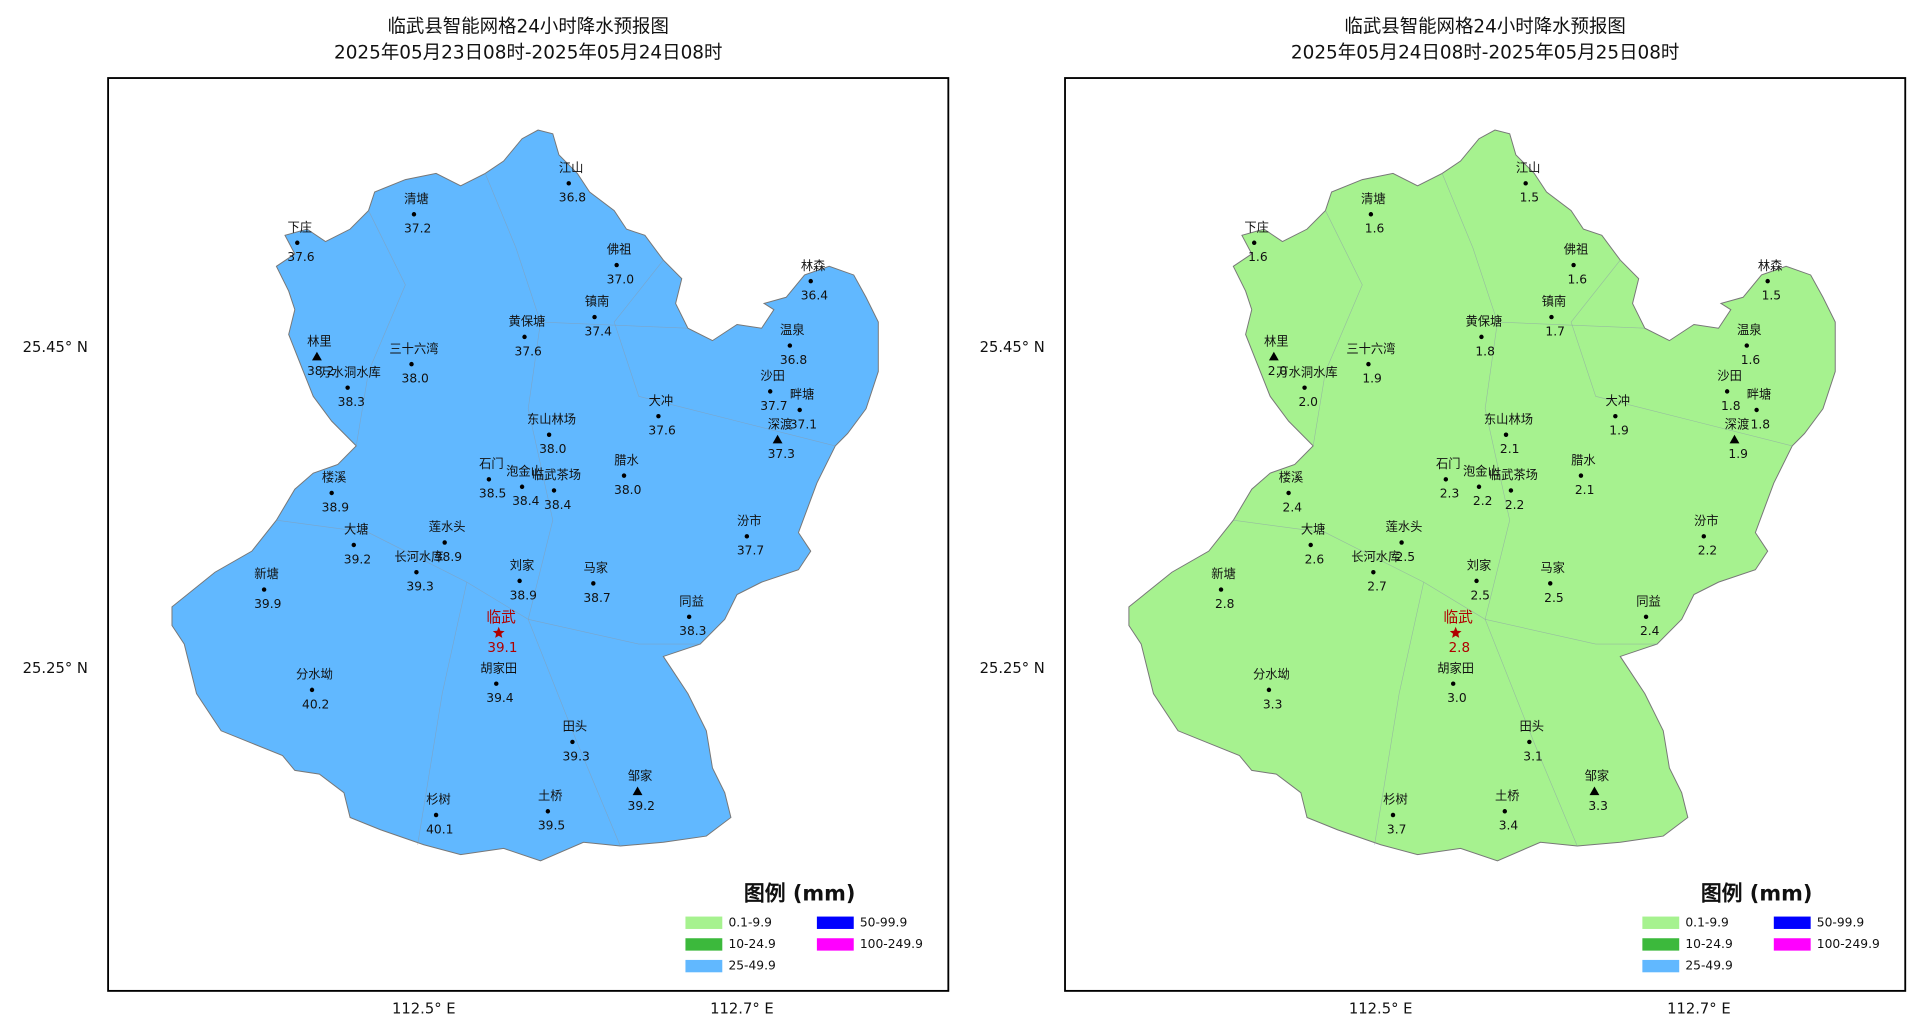  I want to click on station-name: 大冲, so click(661, 400).